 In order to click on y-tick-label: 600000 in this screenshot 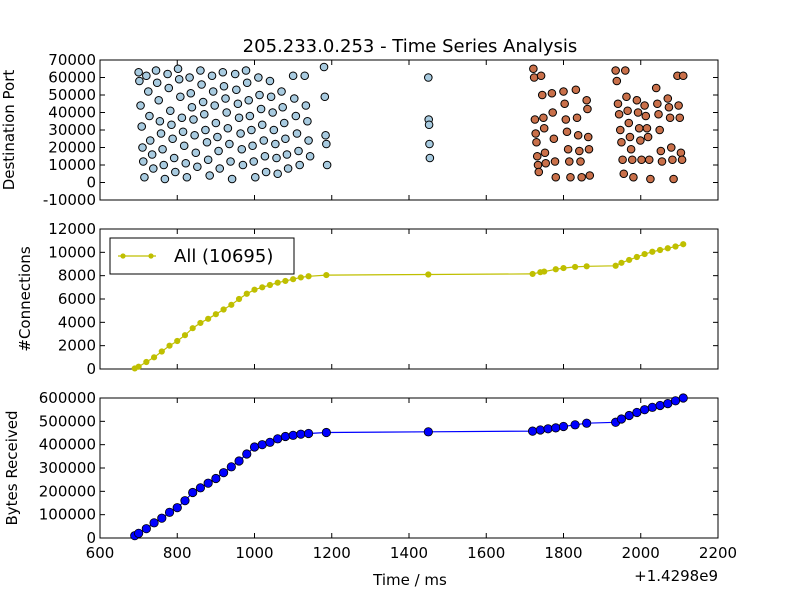, I will do `click(67, 398)`.